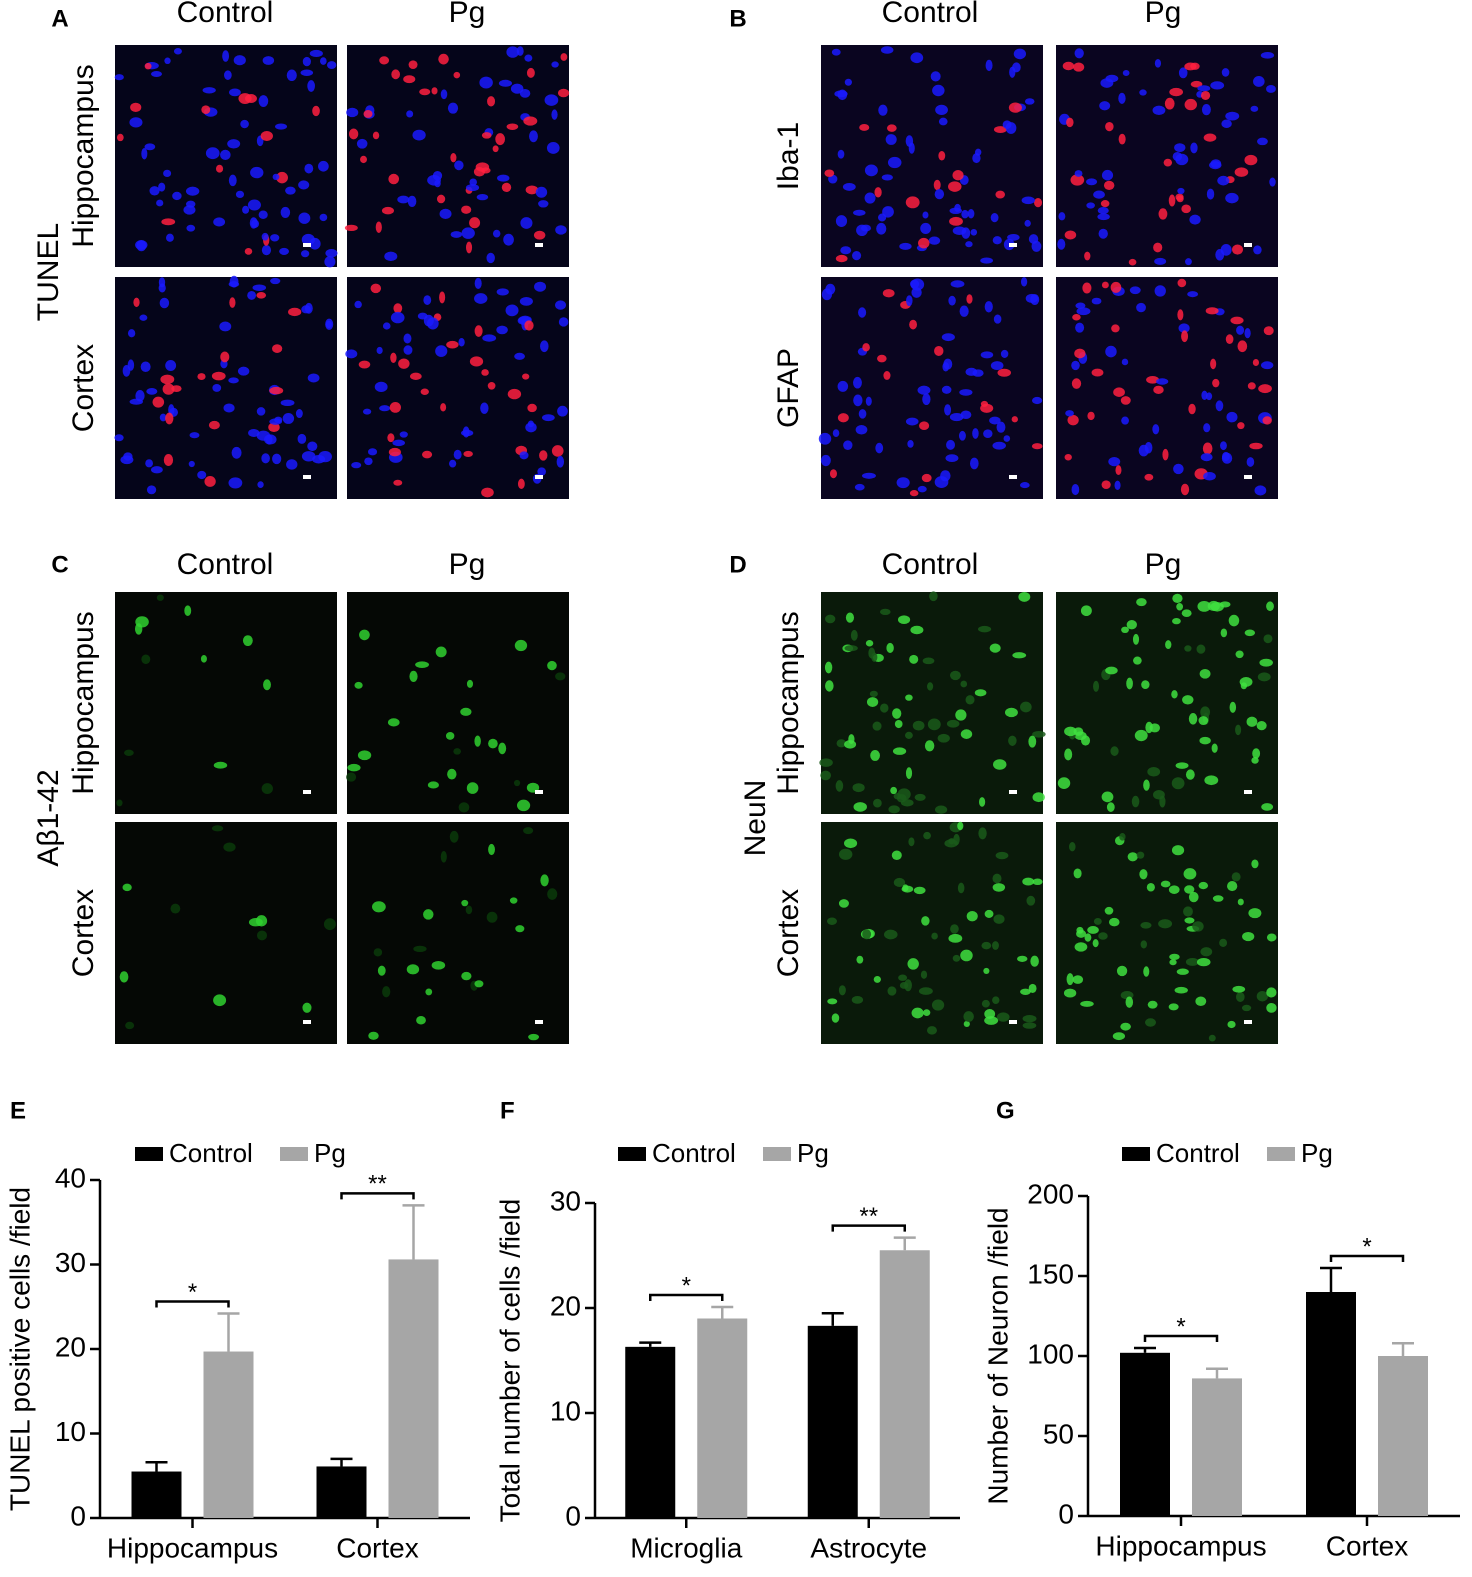  I want to click on column-header: Control, so click(930, 564).